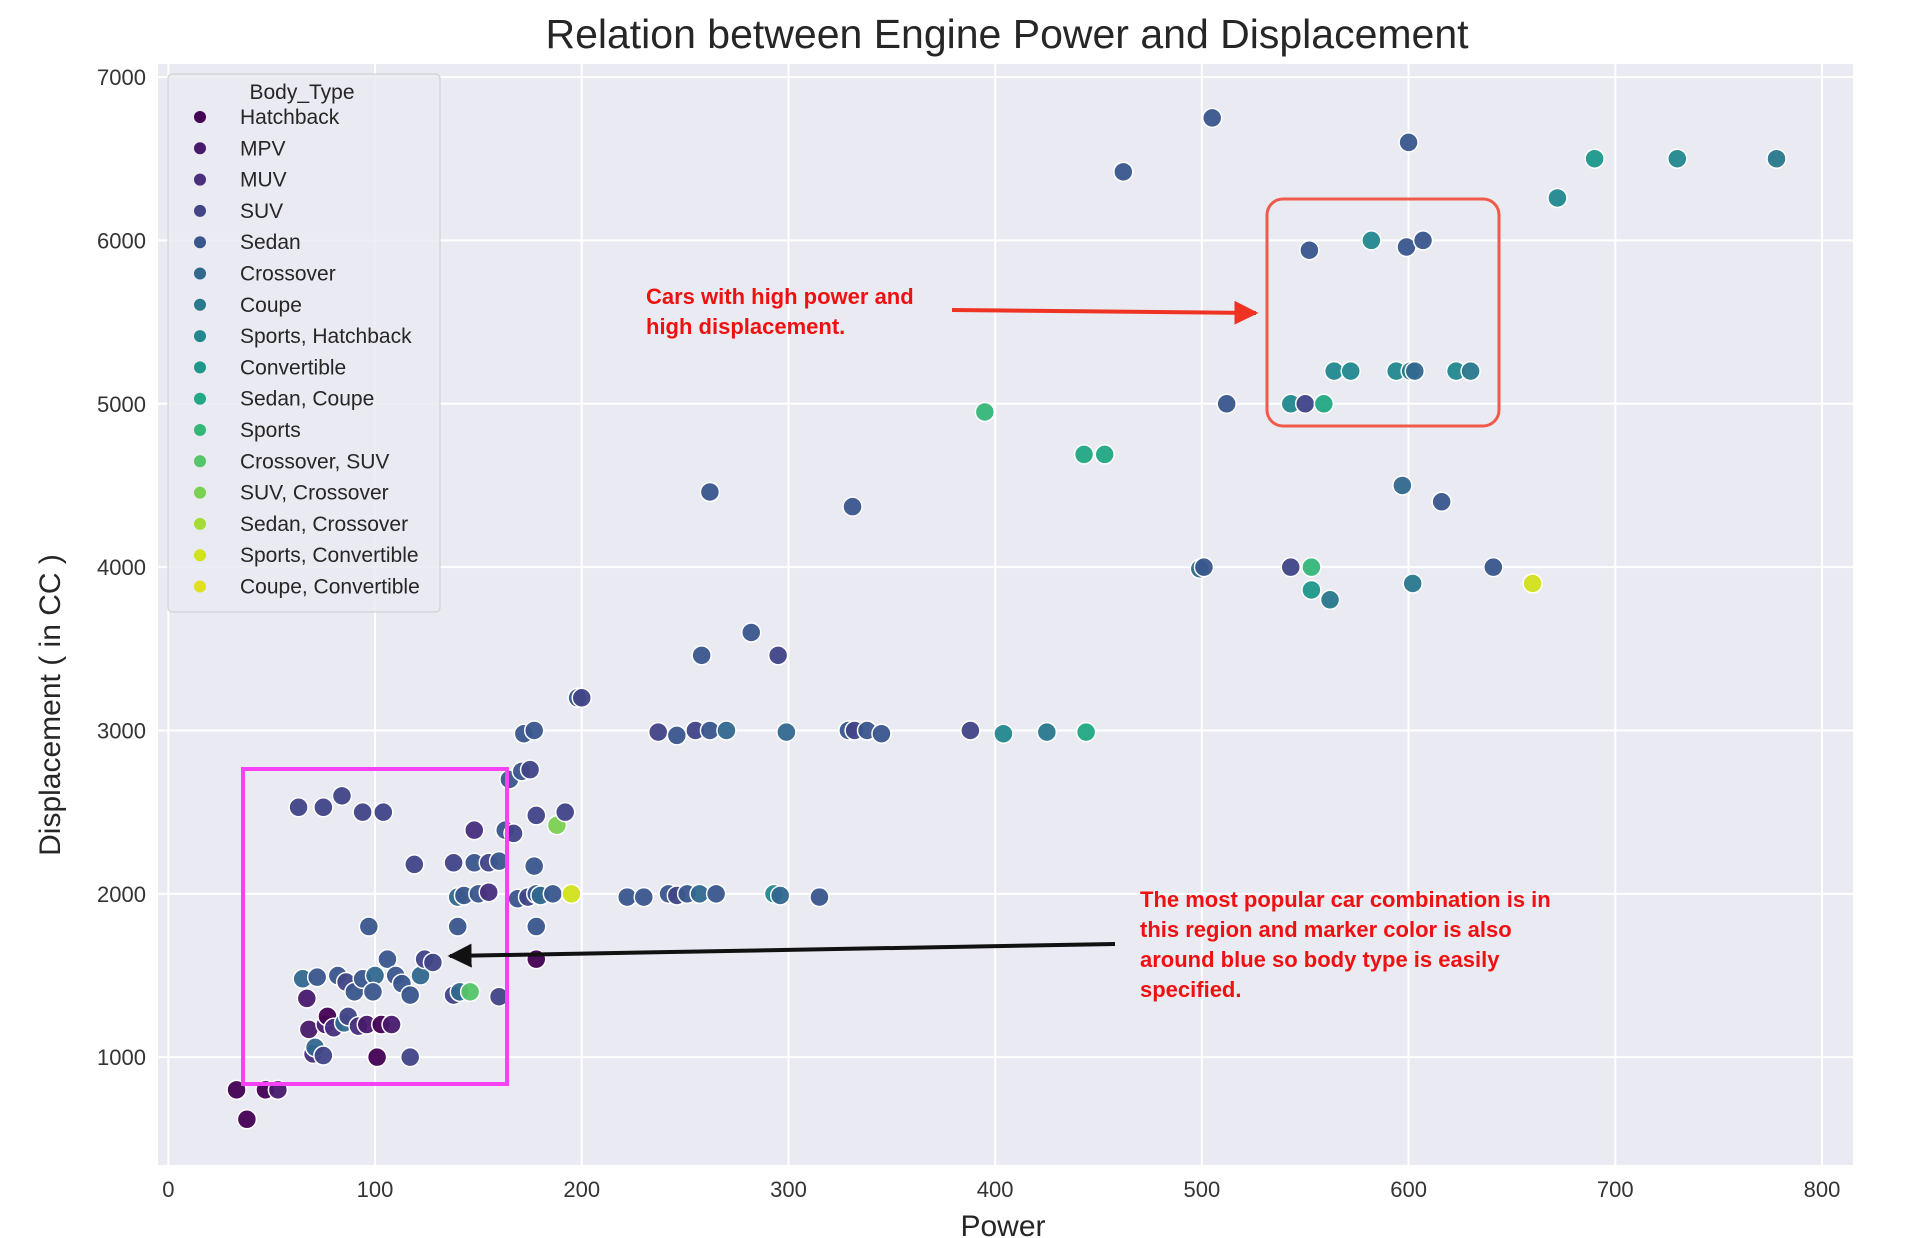 The image size is (1910, 1238). I want to click on legend-entry-label: Sedan, Crossover, so click(324, 524).